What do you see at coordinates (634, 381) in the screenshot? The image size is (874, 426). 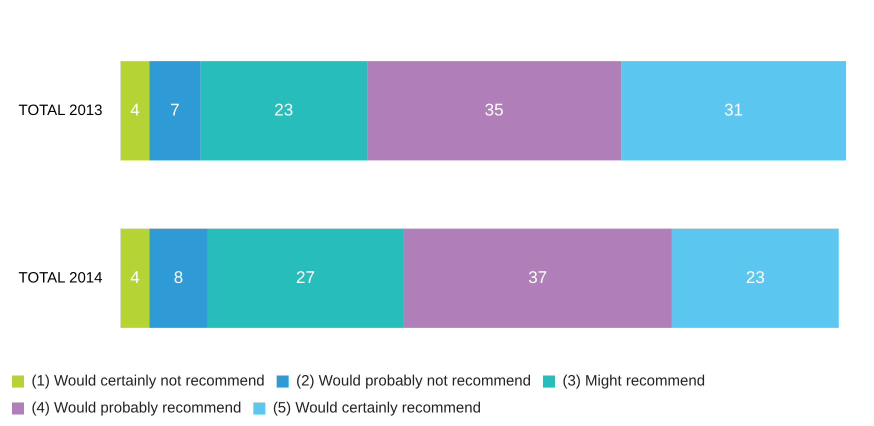 I see `legend-label: (3) Might recommend` at bounding box center [634, 381].